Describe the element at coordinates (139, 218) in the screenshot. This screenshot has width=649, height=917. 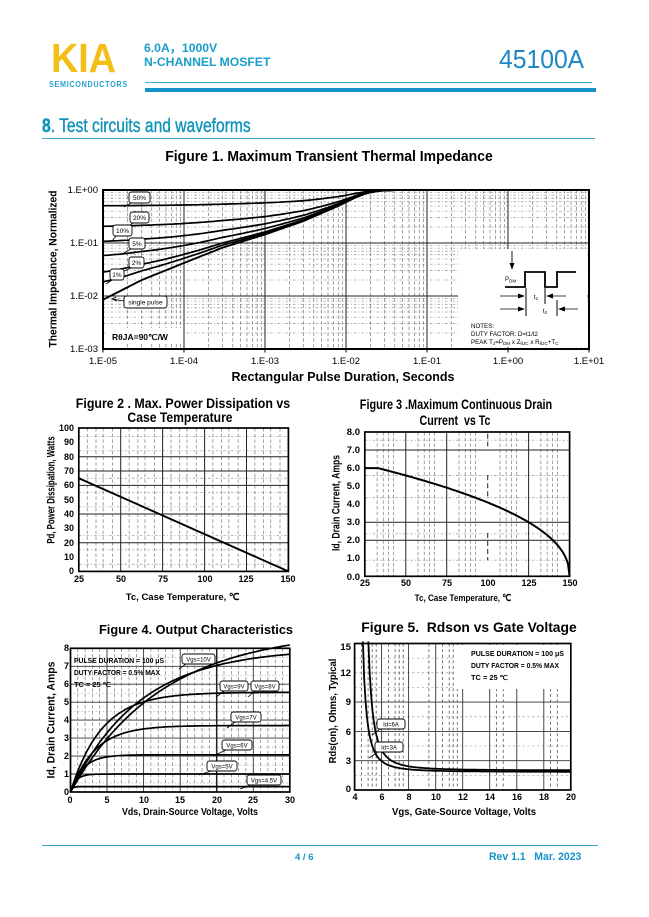
I see `svg-text: 20%` at that location.